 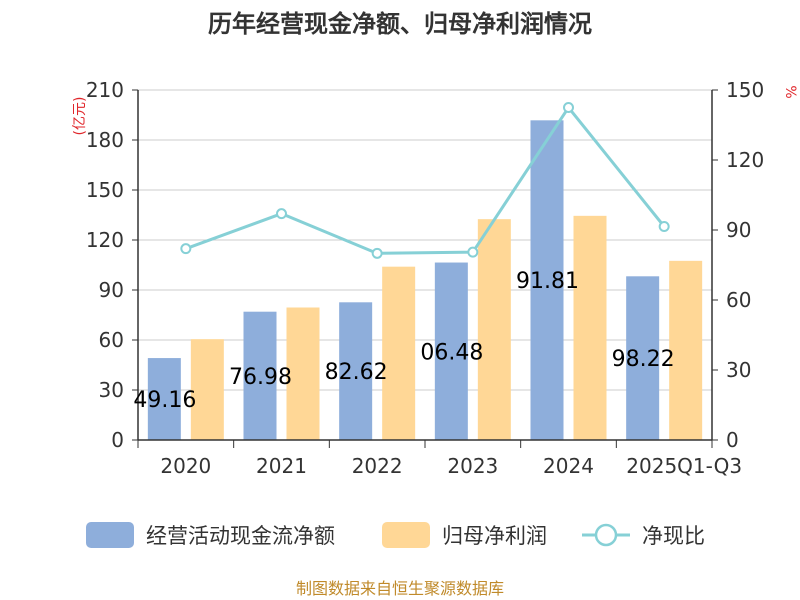 I want to click on y-right-tick-label: 90, so click(x=738, y=230).